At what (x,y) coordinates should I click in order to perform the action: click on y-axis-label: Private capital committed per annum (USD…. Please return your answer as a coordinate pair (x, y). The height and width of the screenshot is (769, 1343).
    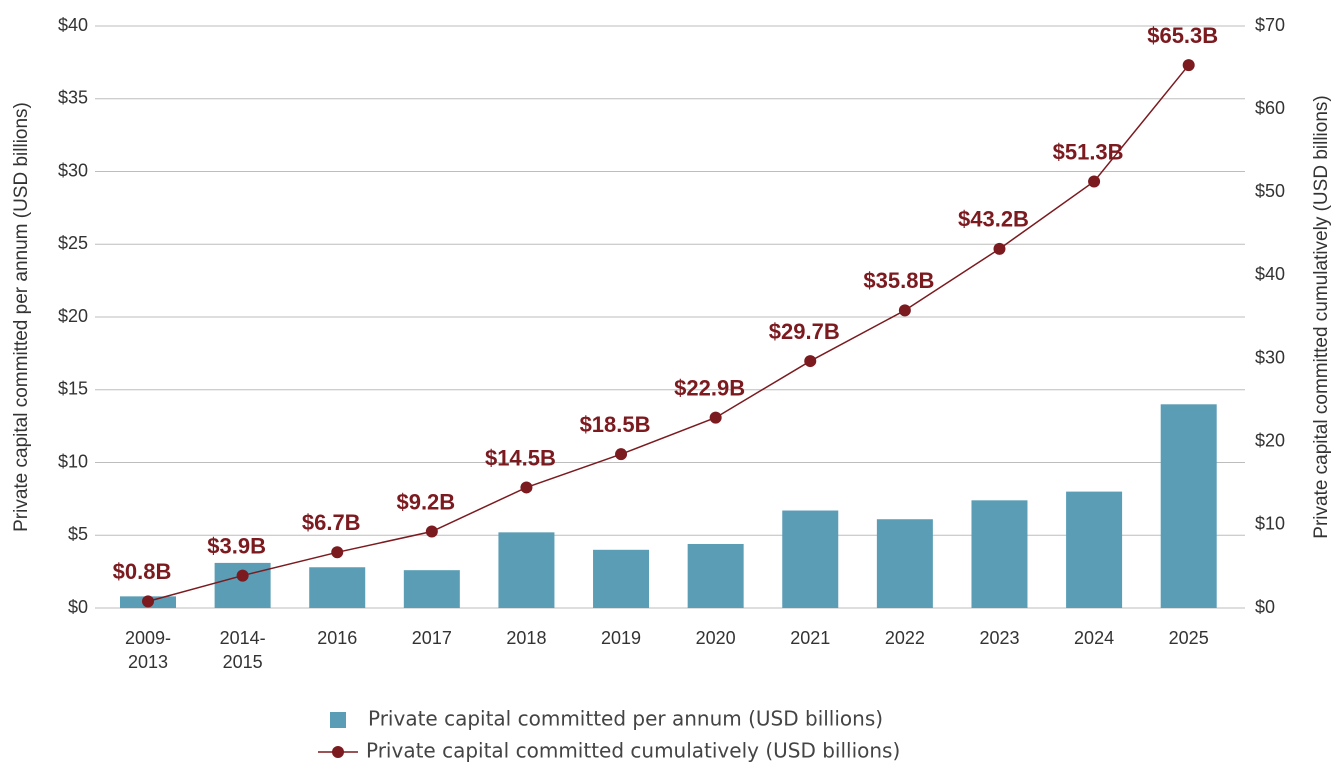
    Looking at the image, I should click on (21, 317).